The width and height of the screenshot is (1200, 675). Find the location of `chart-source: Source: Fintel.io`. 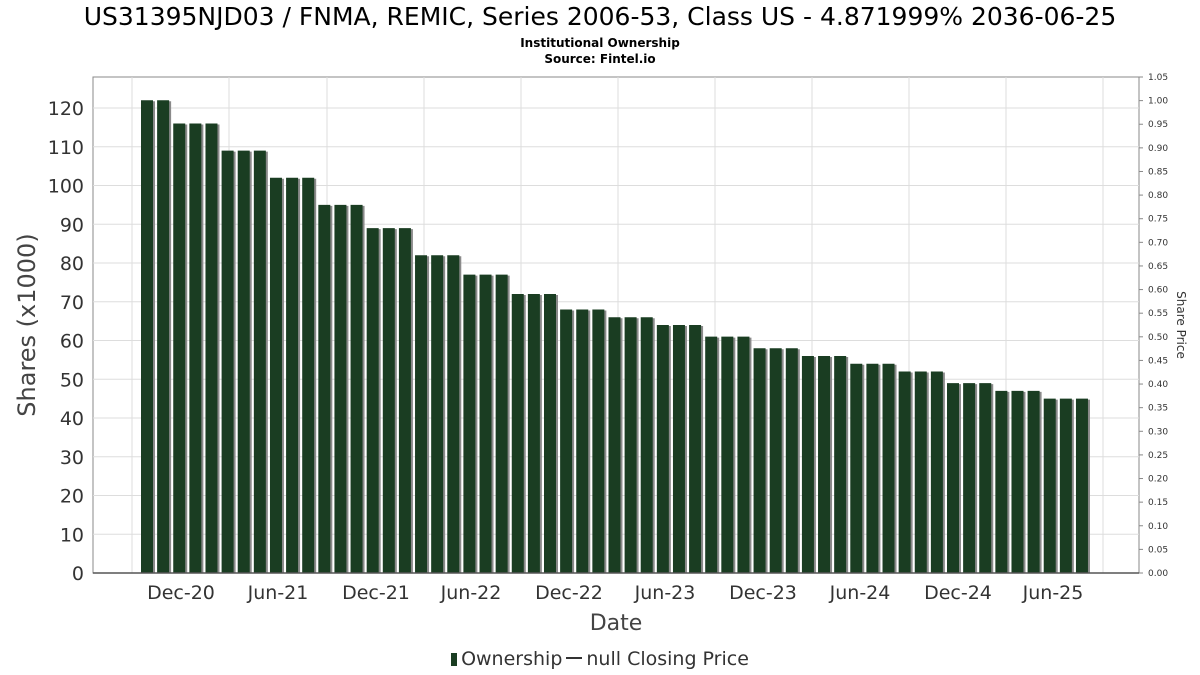

chart-source: Source: Fintel.io is located at coordinates (600, 59).